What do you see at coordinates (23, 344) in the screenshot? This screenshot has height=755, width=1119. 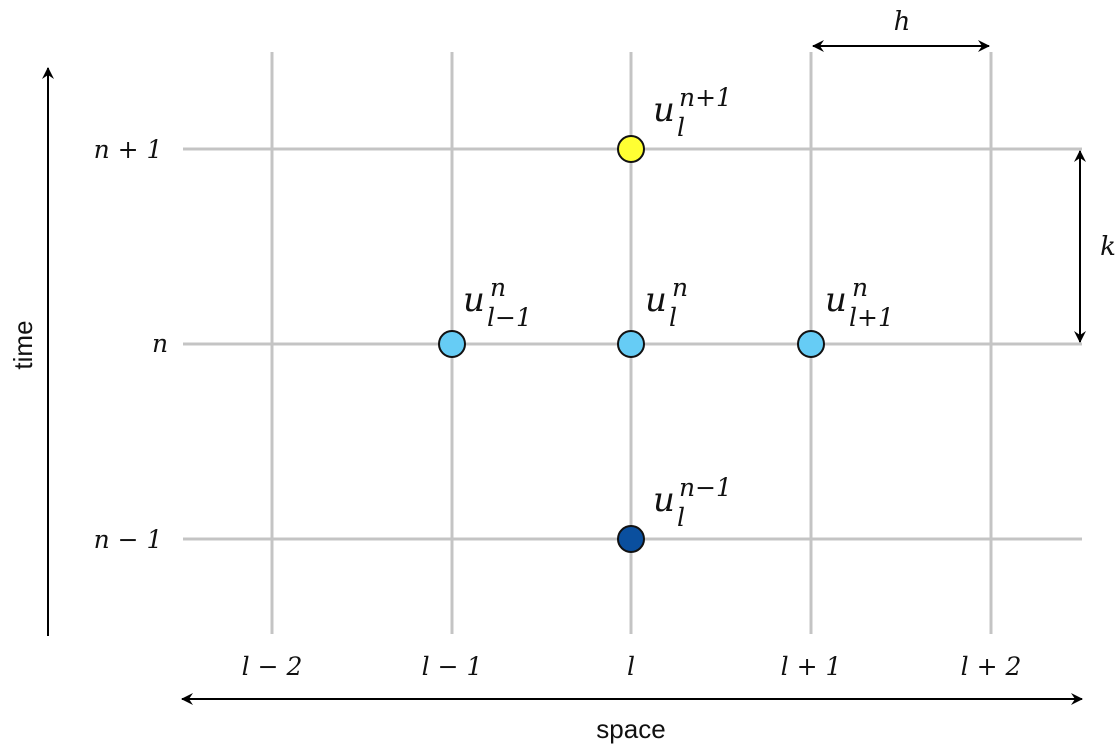 I see `time-axis-label: time` at bounding box center [23, 344].